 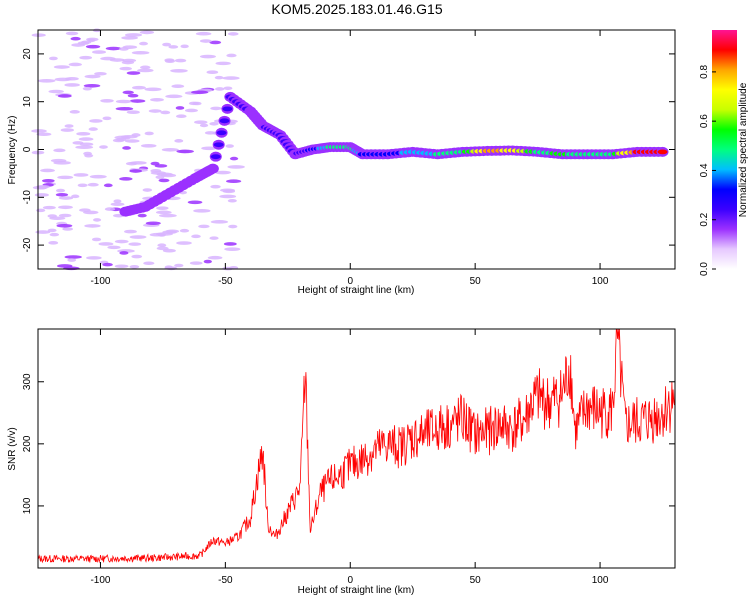 I want to click on colorbar-tick-label: 0.8, so click(x=704, y=71).